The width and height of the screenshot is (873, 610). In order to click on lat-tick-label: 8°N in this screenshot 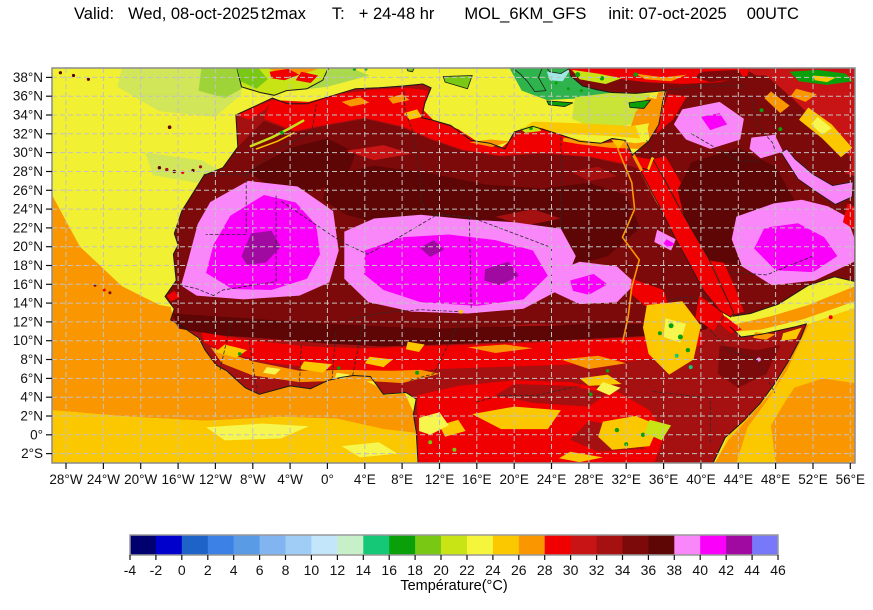, I will do `click(31, 359)`.